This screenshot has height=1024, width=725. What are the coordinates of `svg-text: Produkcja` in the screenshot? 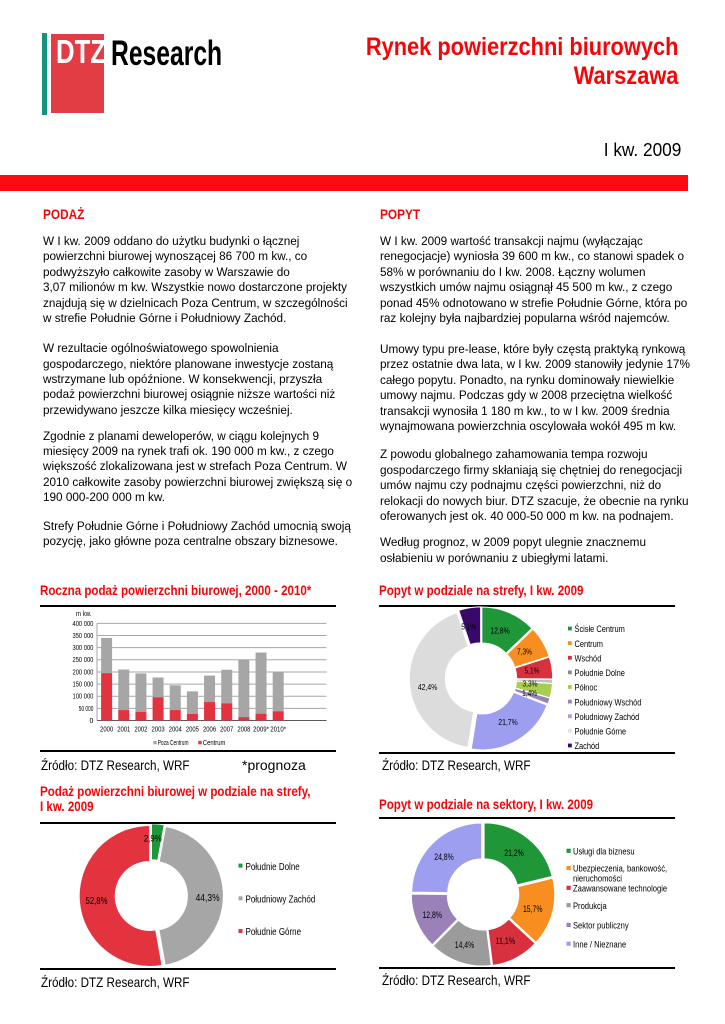 It's located at (590, 905).